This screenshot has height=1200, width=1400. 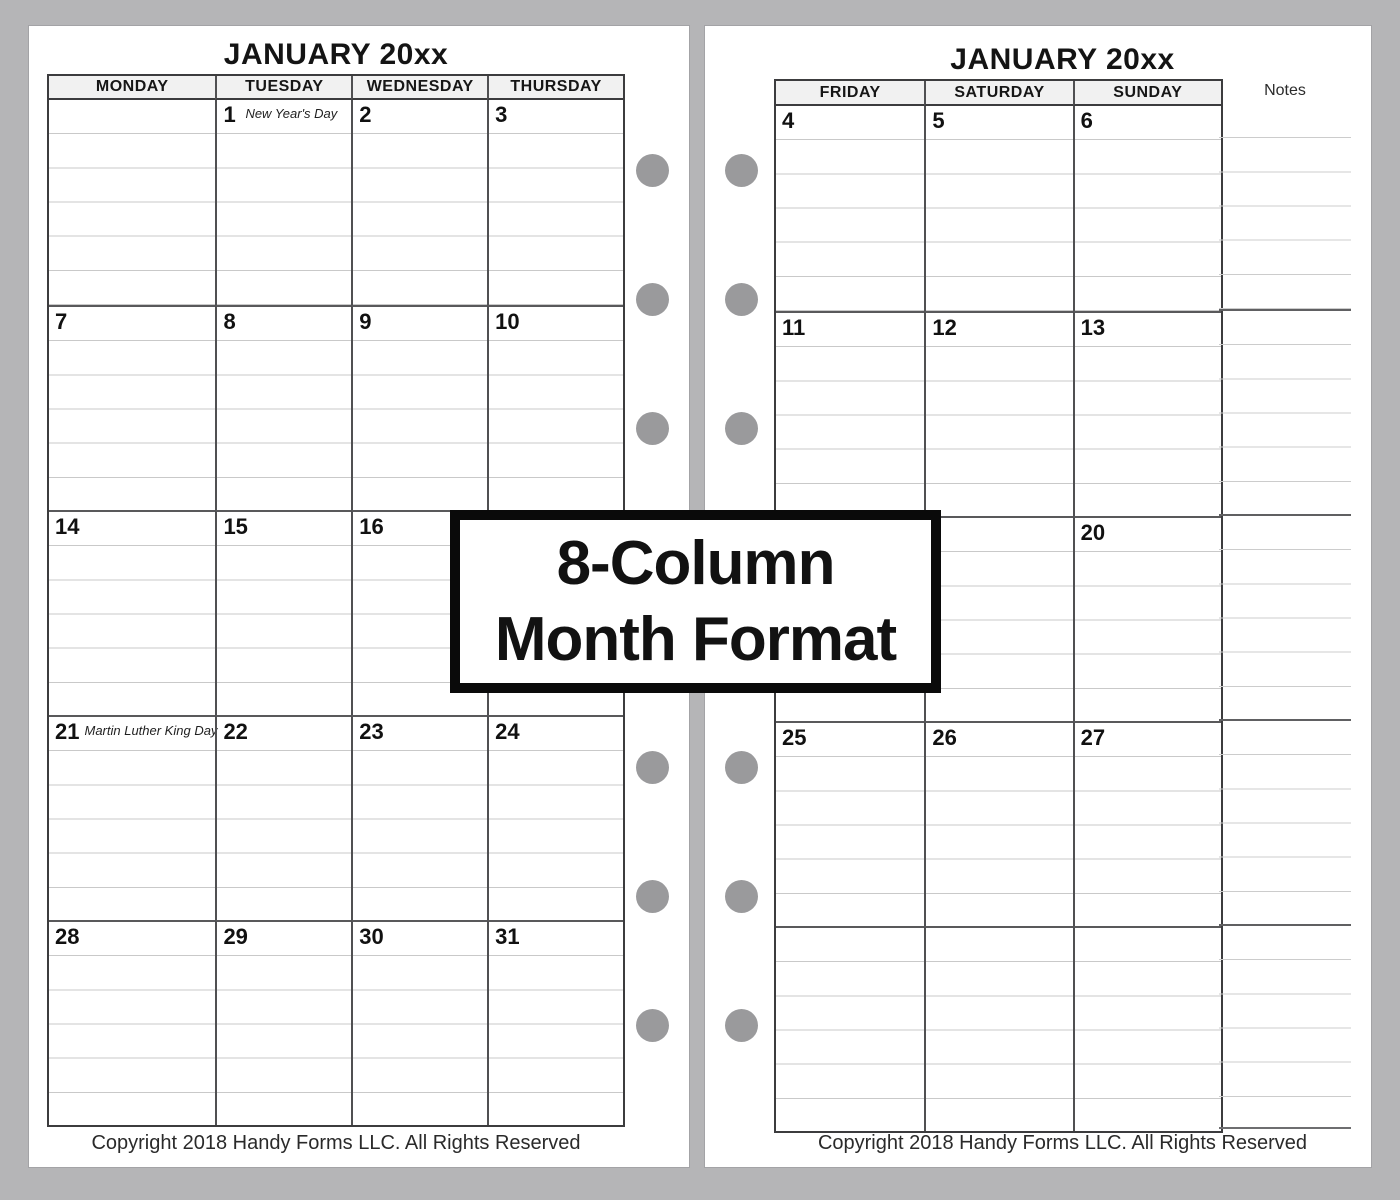 I want to click on day-cell: 12, so click(x=998, y=413).